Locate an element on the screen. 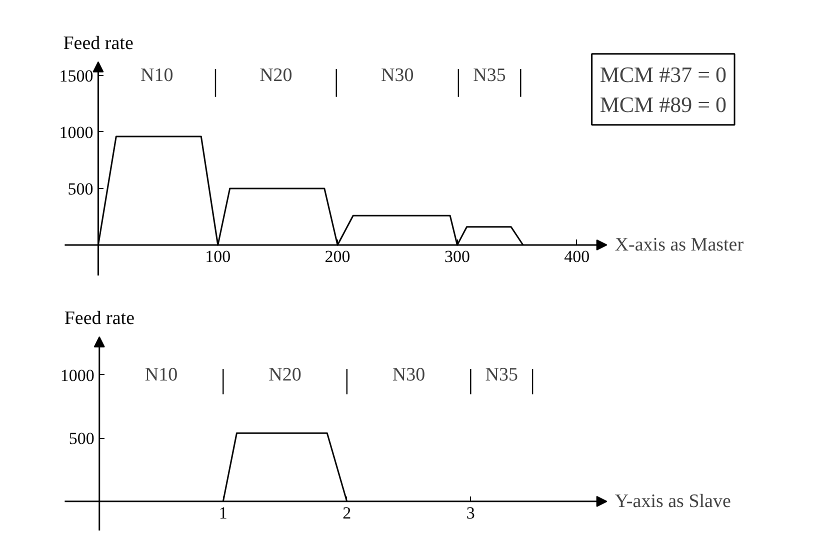 Image resolution: width=834 pixels, height=540 pixels. annotation: MCM #37 = 0 MCM #89 = 0 is located at coordinates (663, 89).